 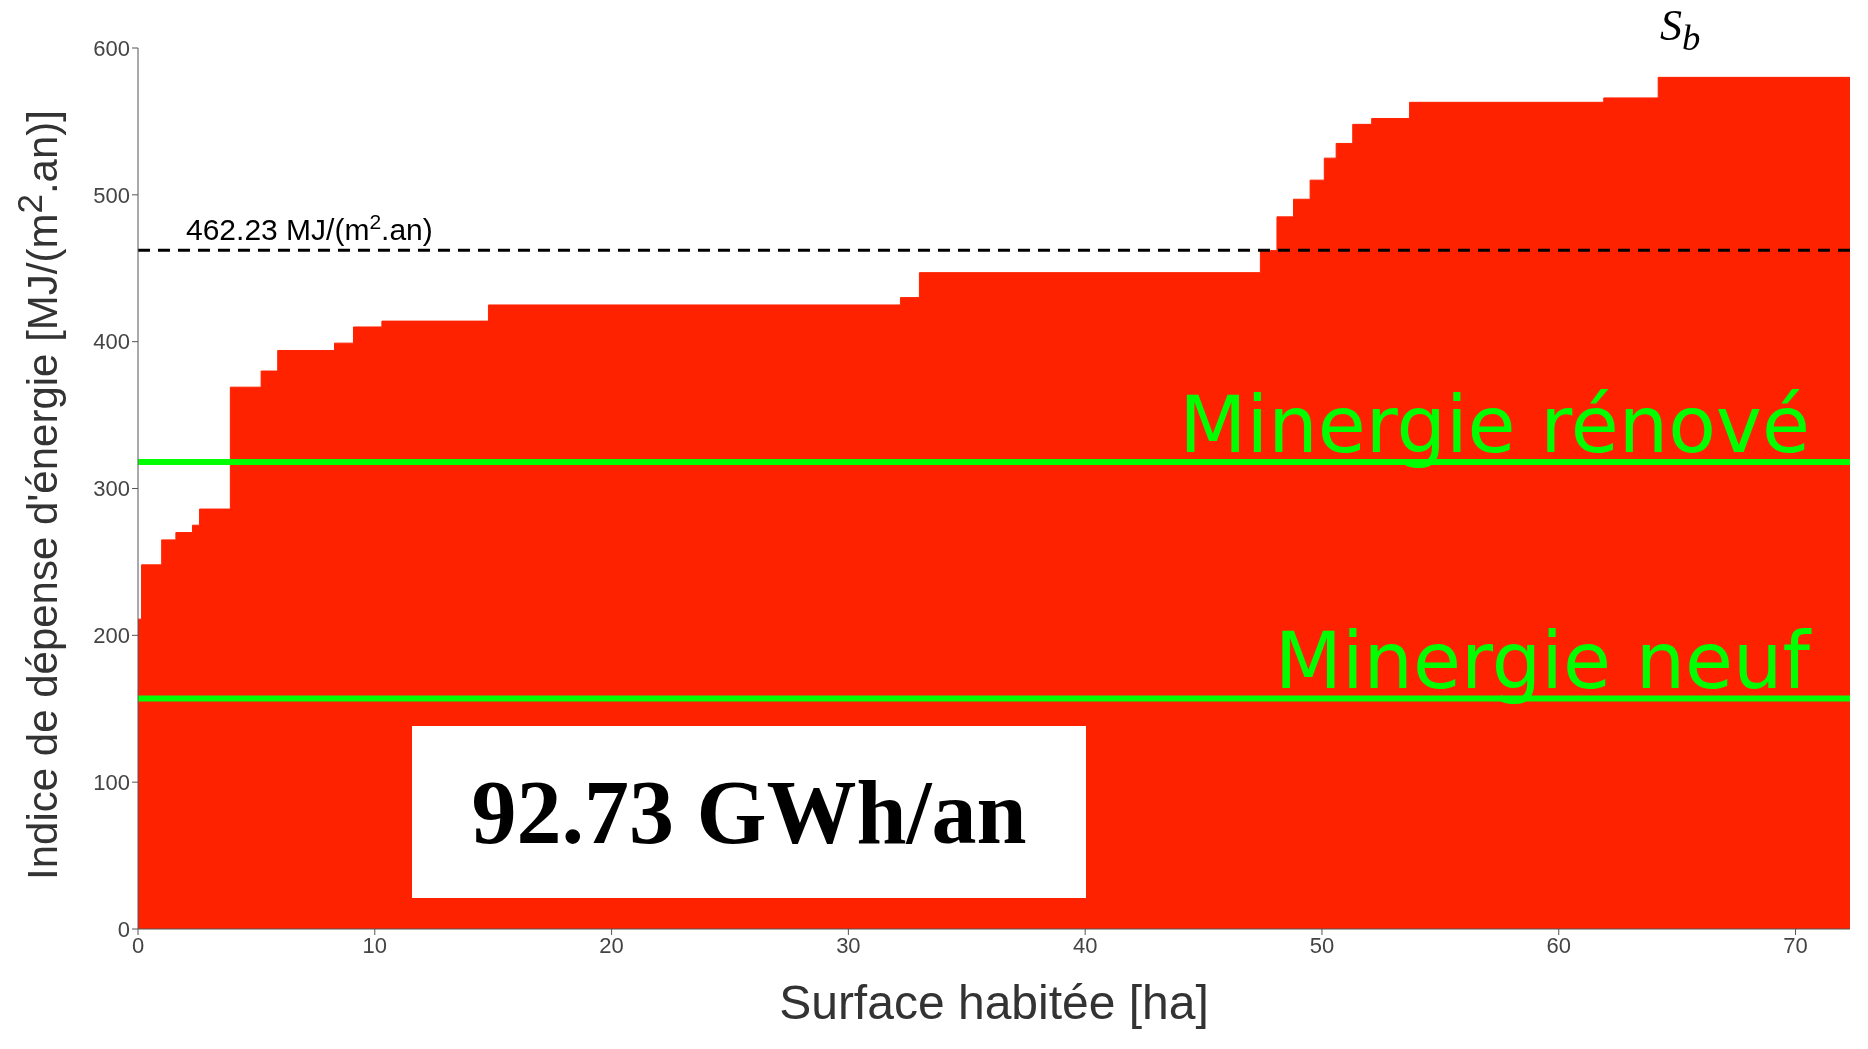 What do you see at coordinates (1494, 425) in the screenshot?
I see `ref-line-label: Minergie rénové` at bounding box center [1494, 425].